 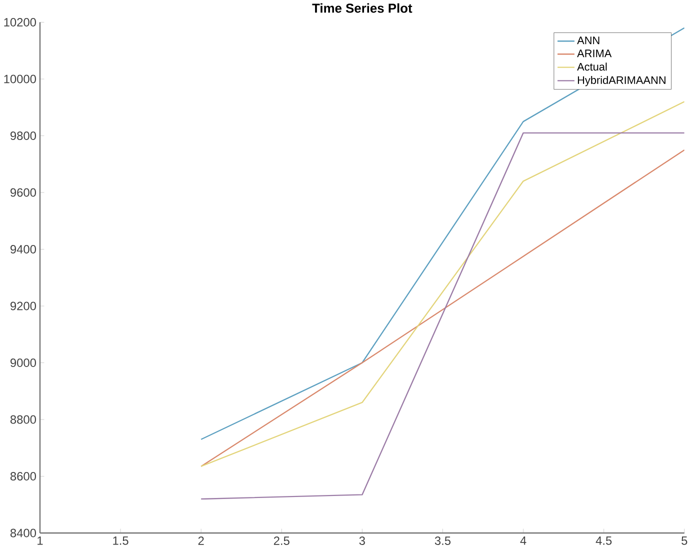 I want to click on y-tick-label: 8600, so click(x=23, y=476).